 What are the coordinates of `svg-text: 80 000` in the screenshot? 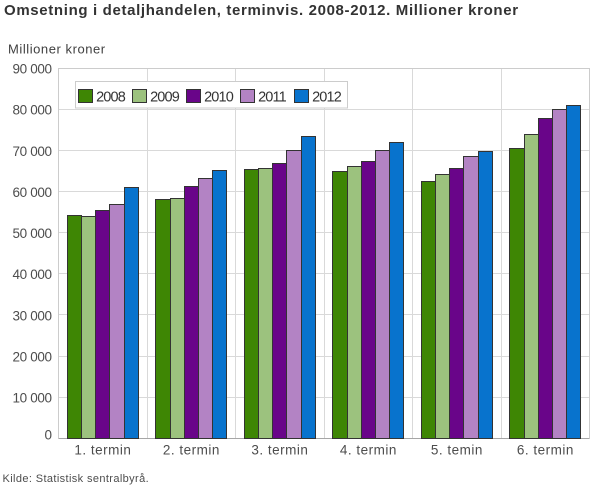 It's located at (31, 110).